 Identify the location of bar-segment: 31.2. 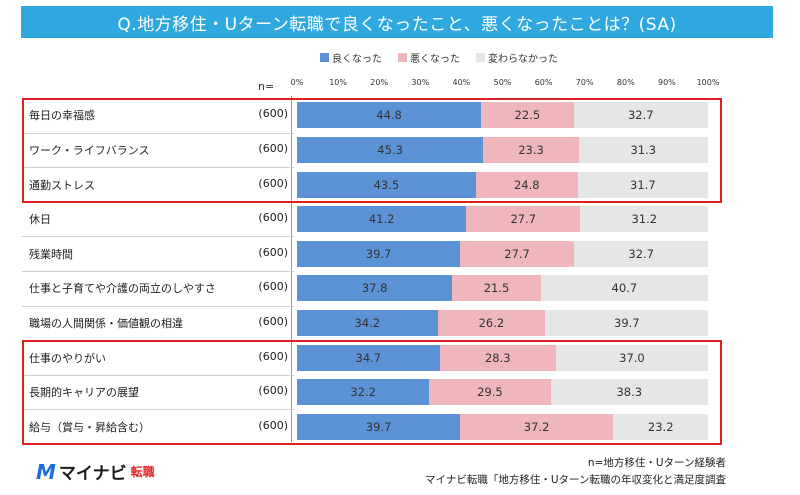
(644, 219).